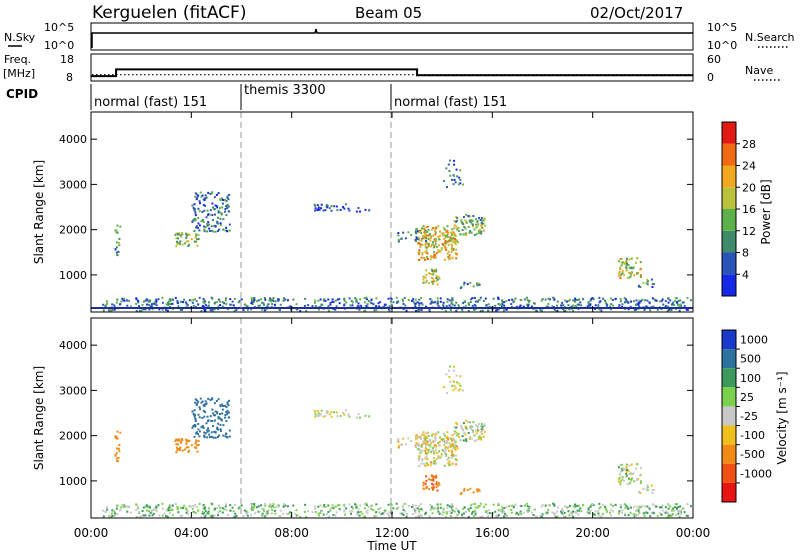  I want to click on colorbar-segment, so click(729, 397).